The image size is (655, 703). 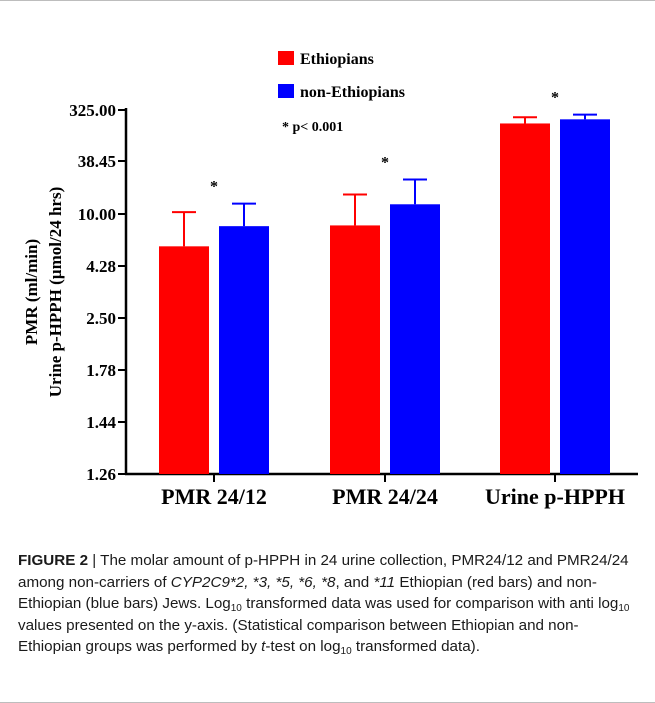 I want to click on caption-gene-alleles: CYP2C9*2, *3, *5, *6, *8, so click(x=253, y=582).